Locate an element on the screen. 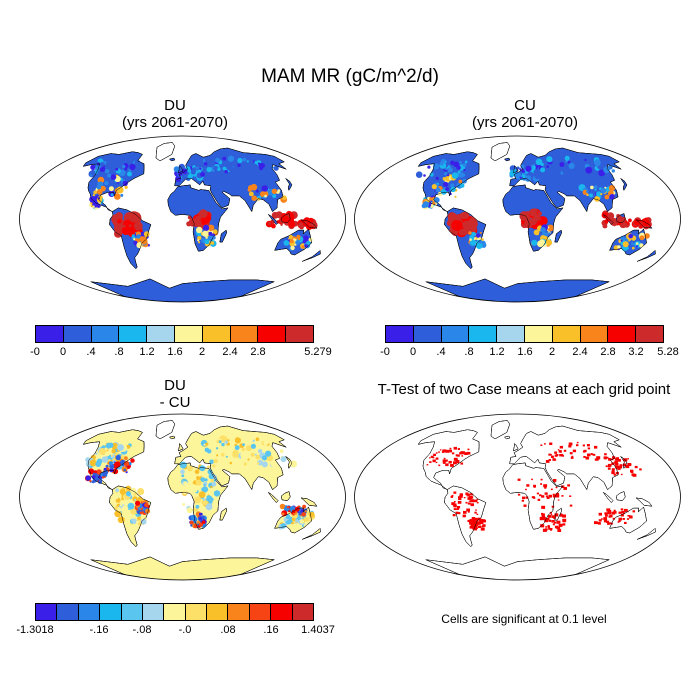 The width and height of the screenshot is (700, 700). colorbar-tick-label: 2.4 is located at coordinates (230, 352).